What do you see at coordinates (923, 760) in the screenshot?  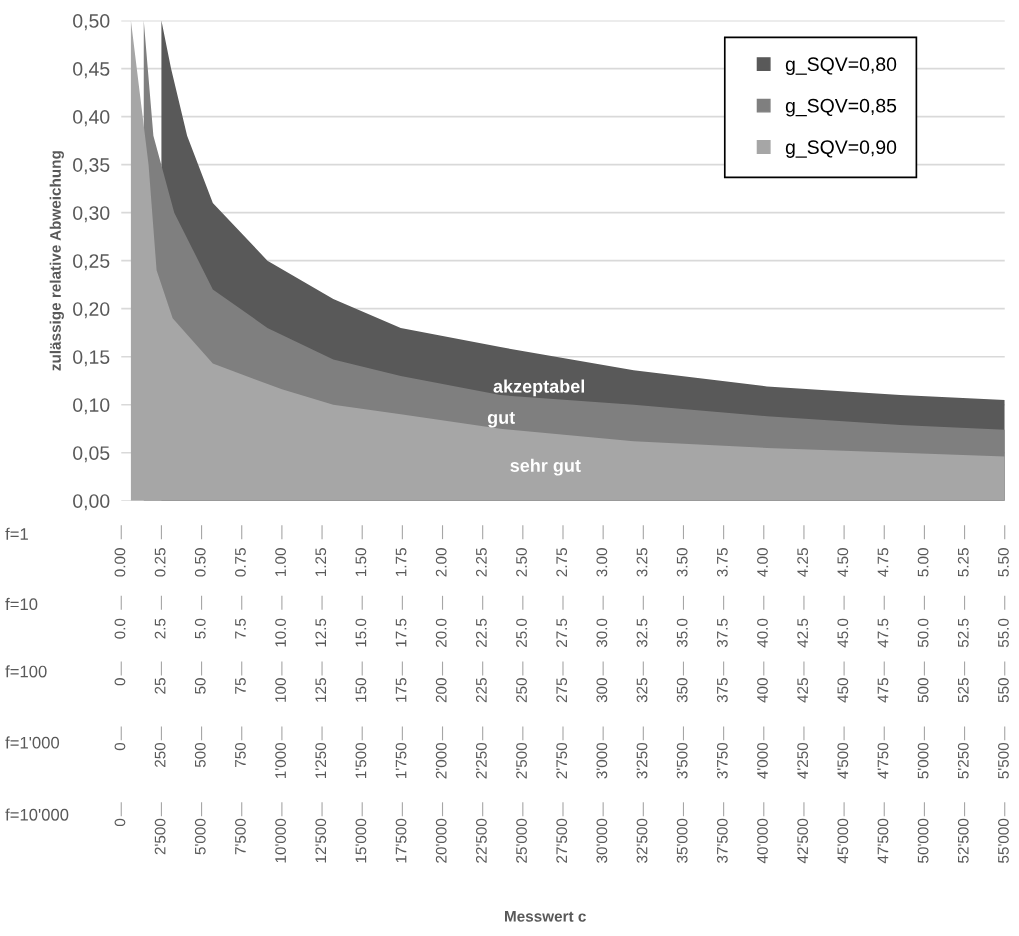 I see `text: 5'000` at bounding box center [923, 760].